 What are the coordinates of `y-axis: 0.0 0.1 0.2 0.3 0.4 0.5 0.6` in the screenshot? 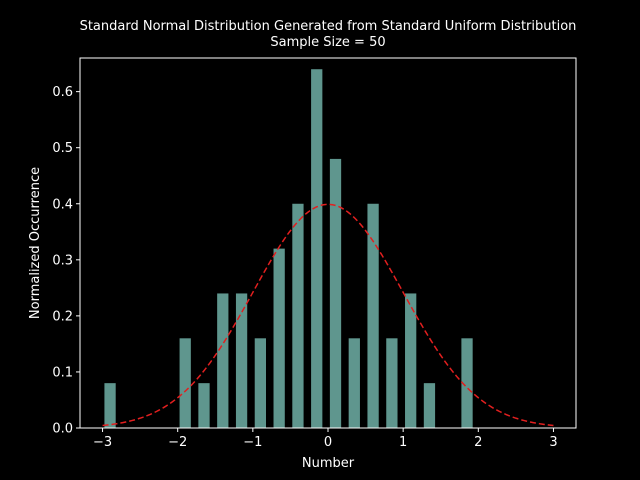 It's located at (66, 261).